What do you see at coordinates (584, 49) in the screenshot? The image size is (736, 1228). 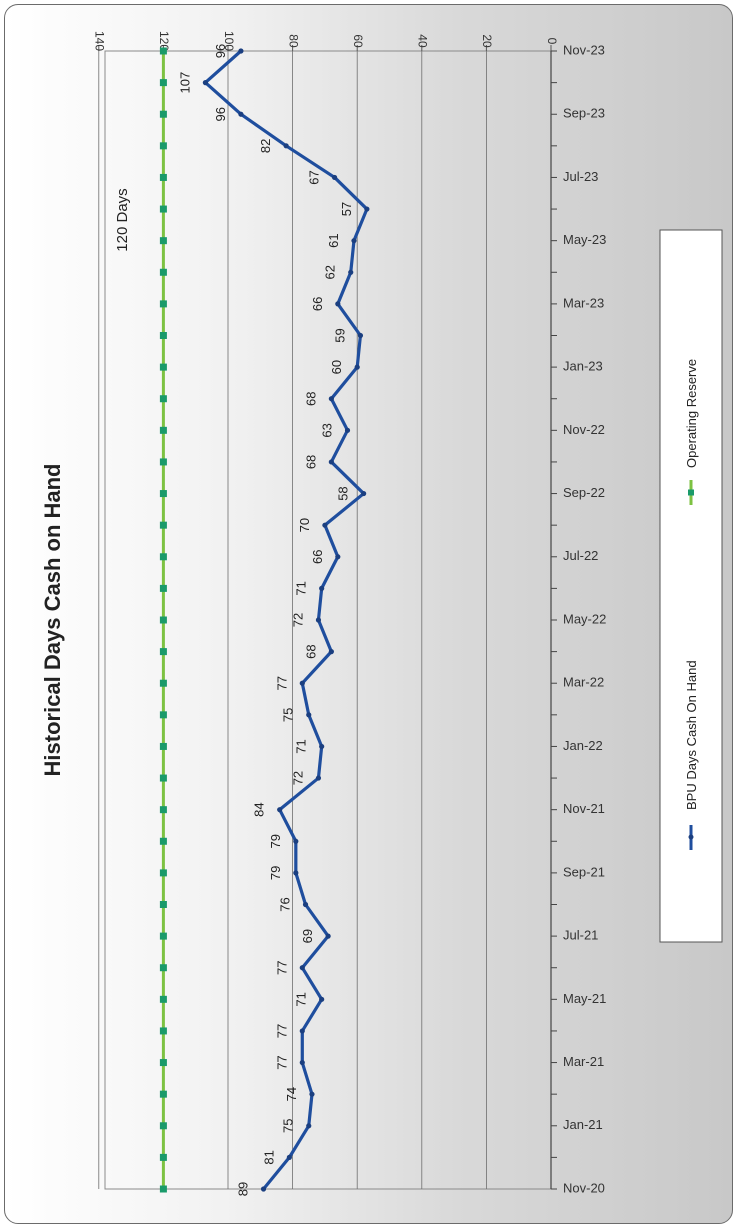 I see `category-tick-label: Nov-23` at bounding box center [584, 49].